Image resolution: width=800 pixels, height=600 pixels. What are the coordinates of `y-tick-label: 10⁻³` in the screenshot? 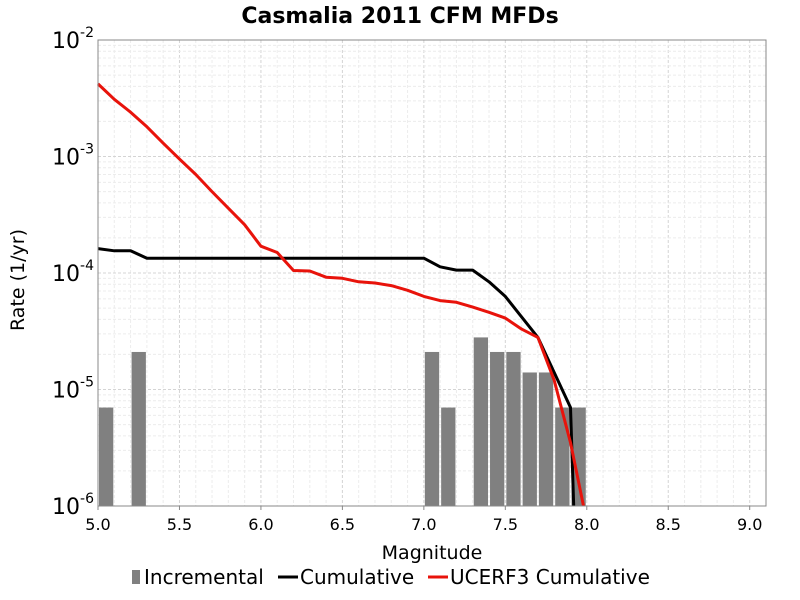 It's located at (73, 156).